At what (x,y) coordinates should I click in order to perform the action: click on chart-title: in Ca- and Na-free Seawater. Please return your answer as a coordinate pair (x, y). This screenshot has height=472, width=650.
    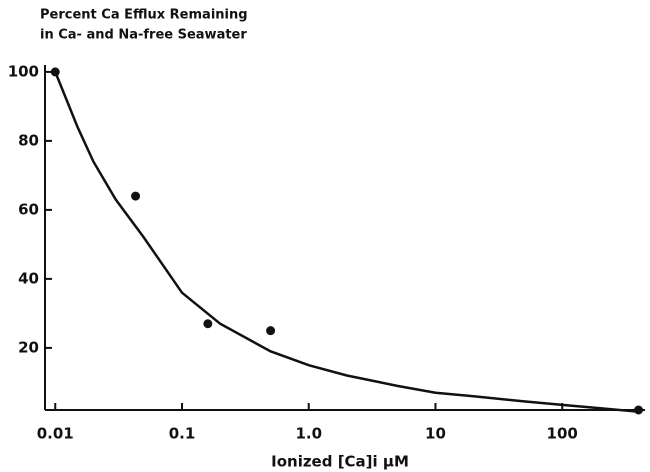
    Looking at the image, I should click on (143, 35).